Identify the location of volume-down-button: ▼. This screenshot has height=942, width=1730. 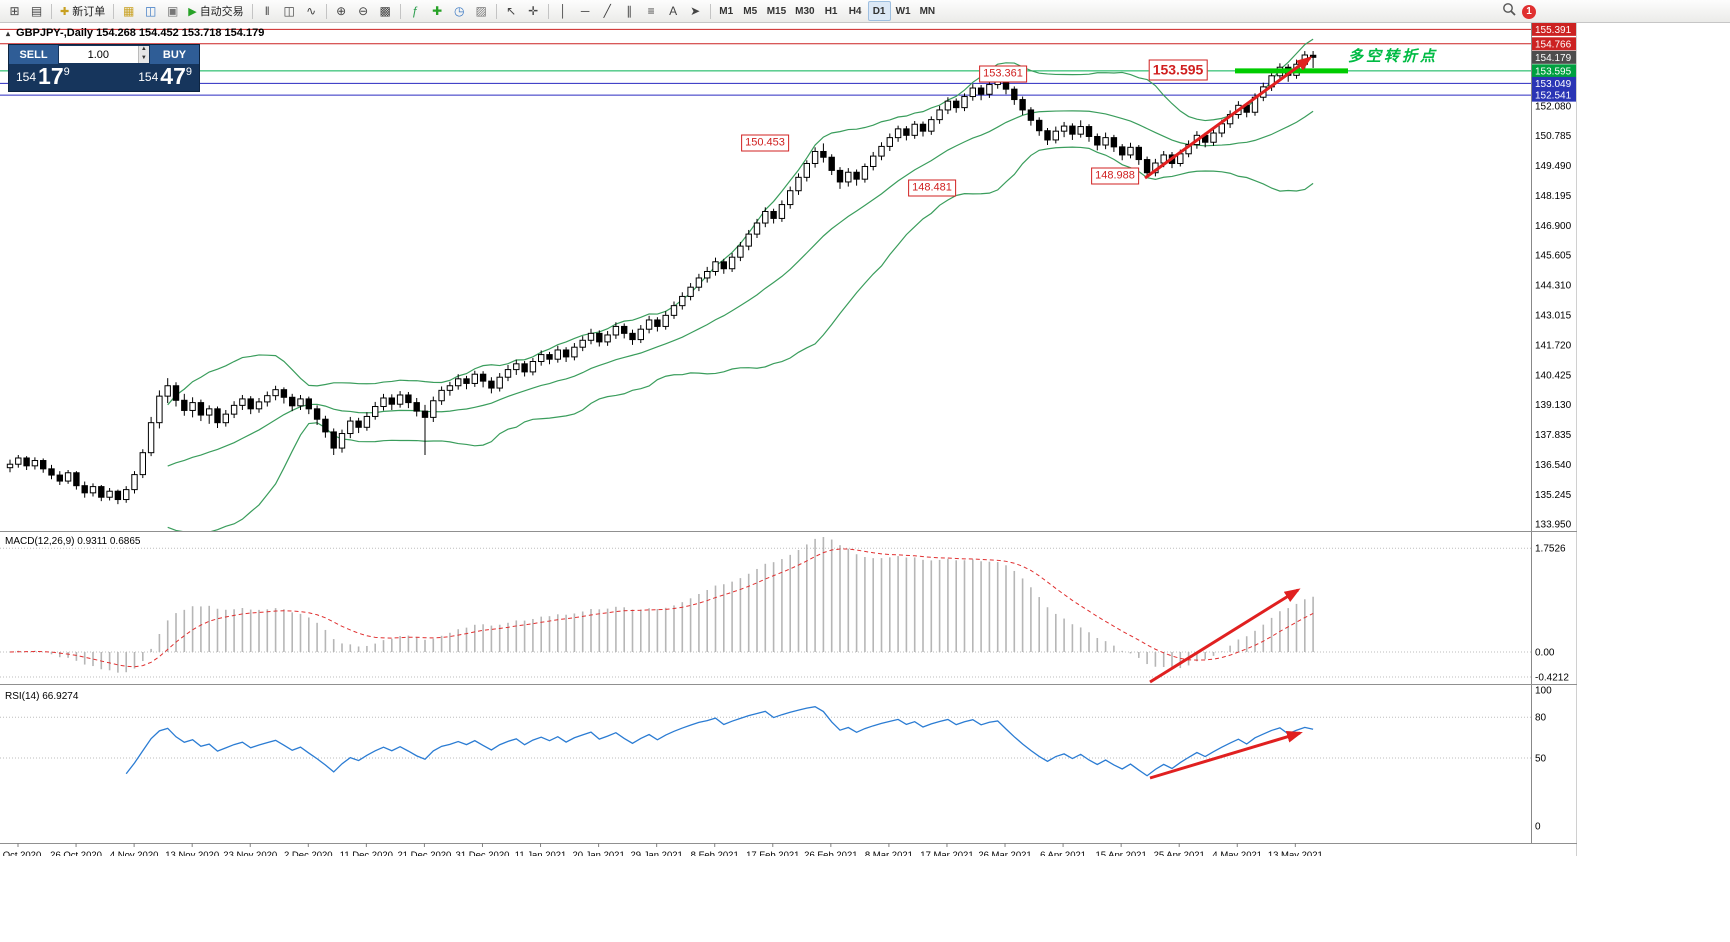
(143, 58).